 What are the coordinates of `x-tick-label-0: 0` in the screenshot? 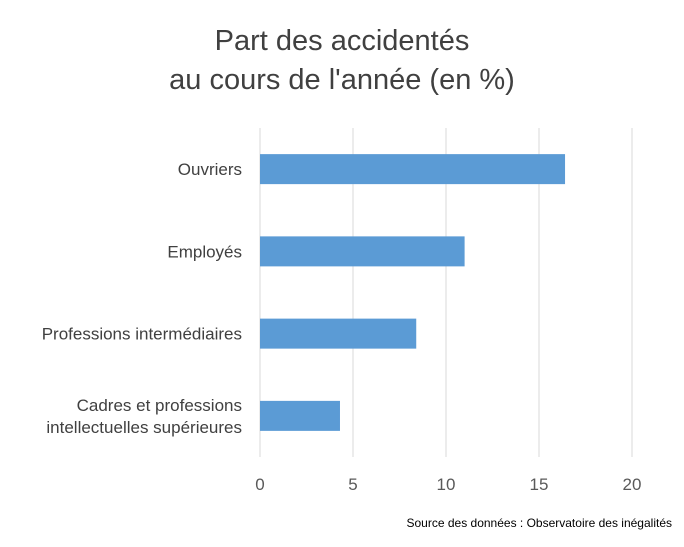 It's located at (259, 484).